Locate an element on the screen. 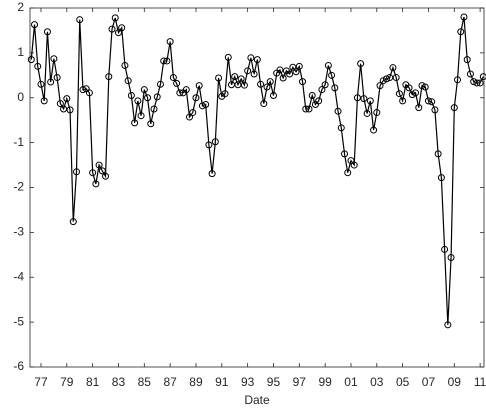 Image resolution: width=486 pixels, height=412 pixels. y-tick-label: -2 is located at coordinates (18, 187).